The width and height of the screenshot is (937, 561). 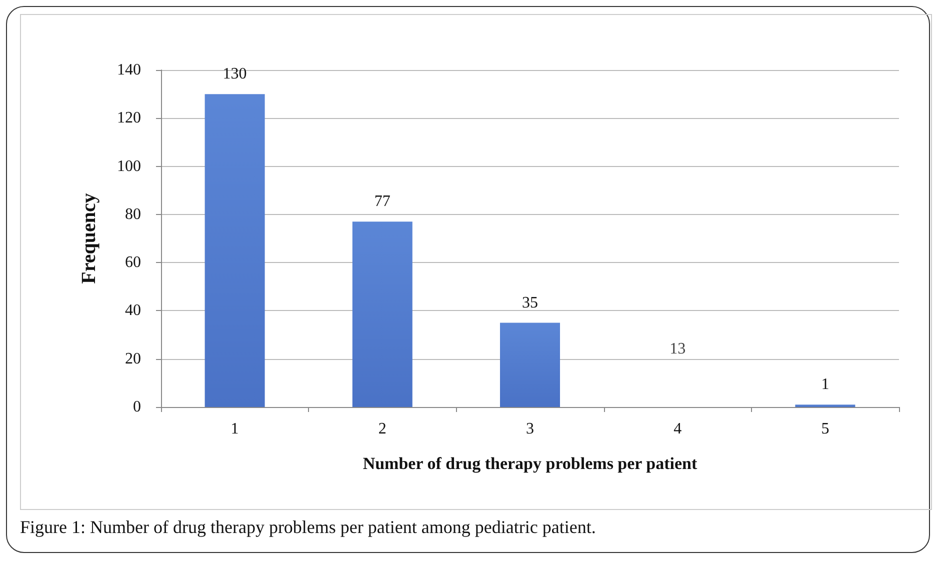 What do you see at coordinates (308, 527) in the screenshot?
I see `caption: Figure 1: Number of drug therapy problems per patient among pediatric patient.` at bounding box center [308, 527].